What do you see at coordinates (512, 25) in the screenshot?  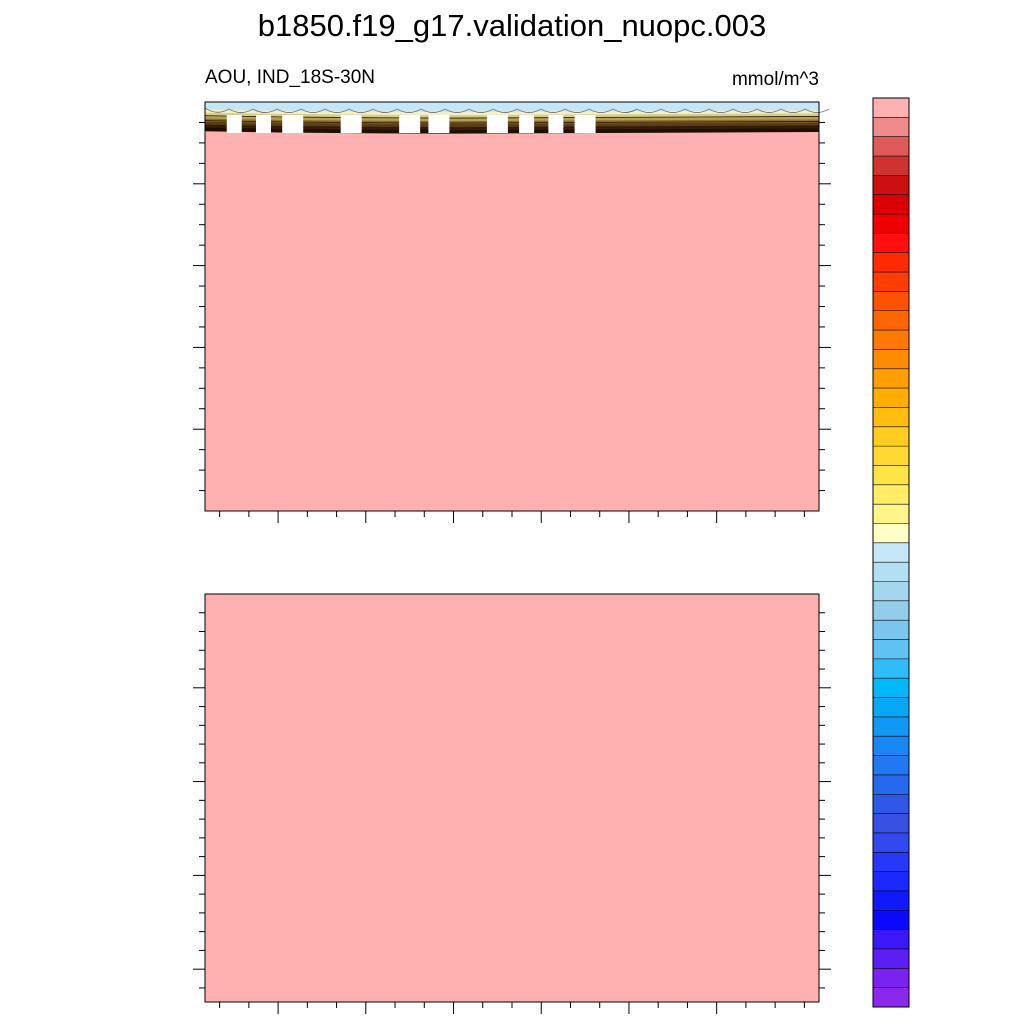 I see `figure-title: b1850.f19_g17.validation_nuopc.003` at bounding box center [512, 25].